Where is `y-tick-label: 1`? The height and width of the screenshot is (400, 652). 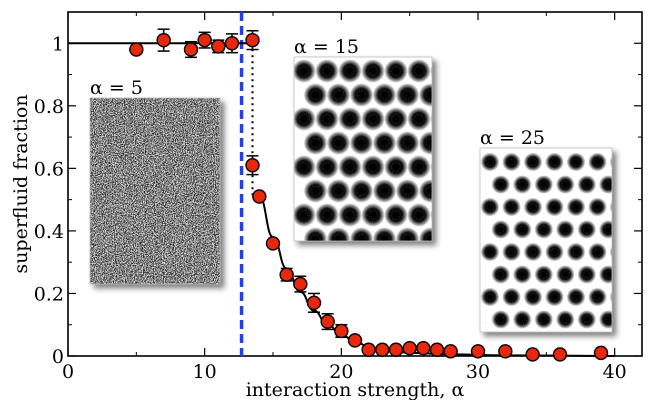 y-tick-label: 1 is located at coordinates (58, 44).